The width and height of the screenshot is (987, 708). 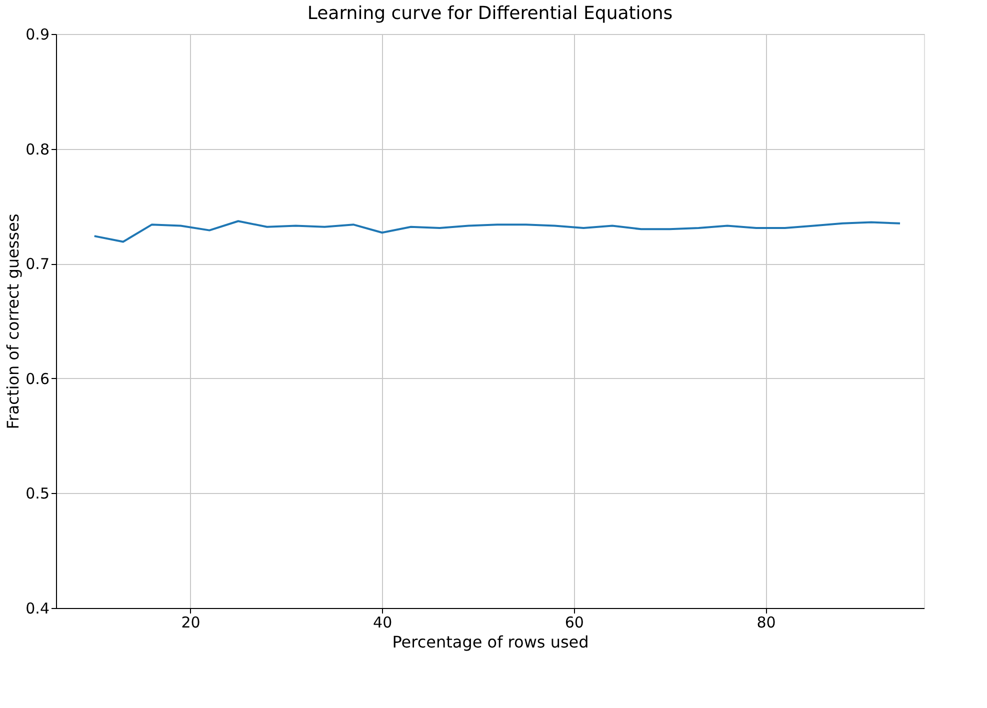 What do you see at coordinates (766, 623) in the screenshot?
I see `x-tick-label: 80` at bounding box center [766, 623].